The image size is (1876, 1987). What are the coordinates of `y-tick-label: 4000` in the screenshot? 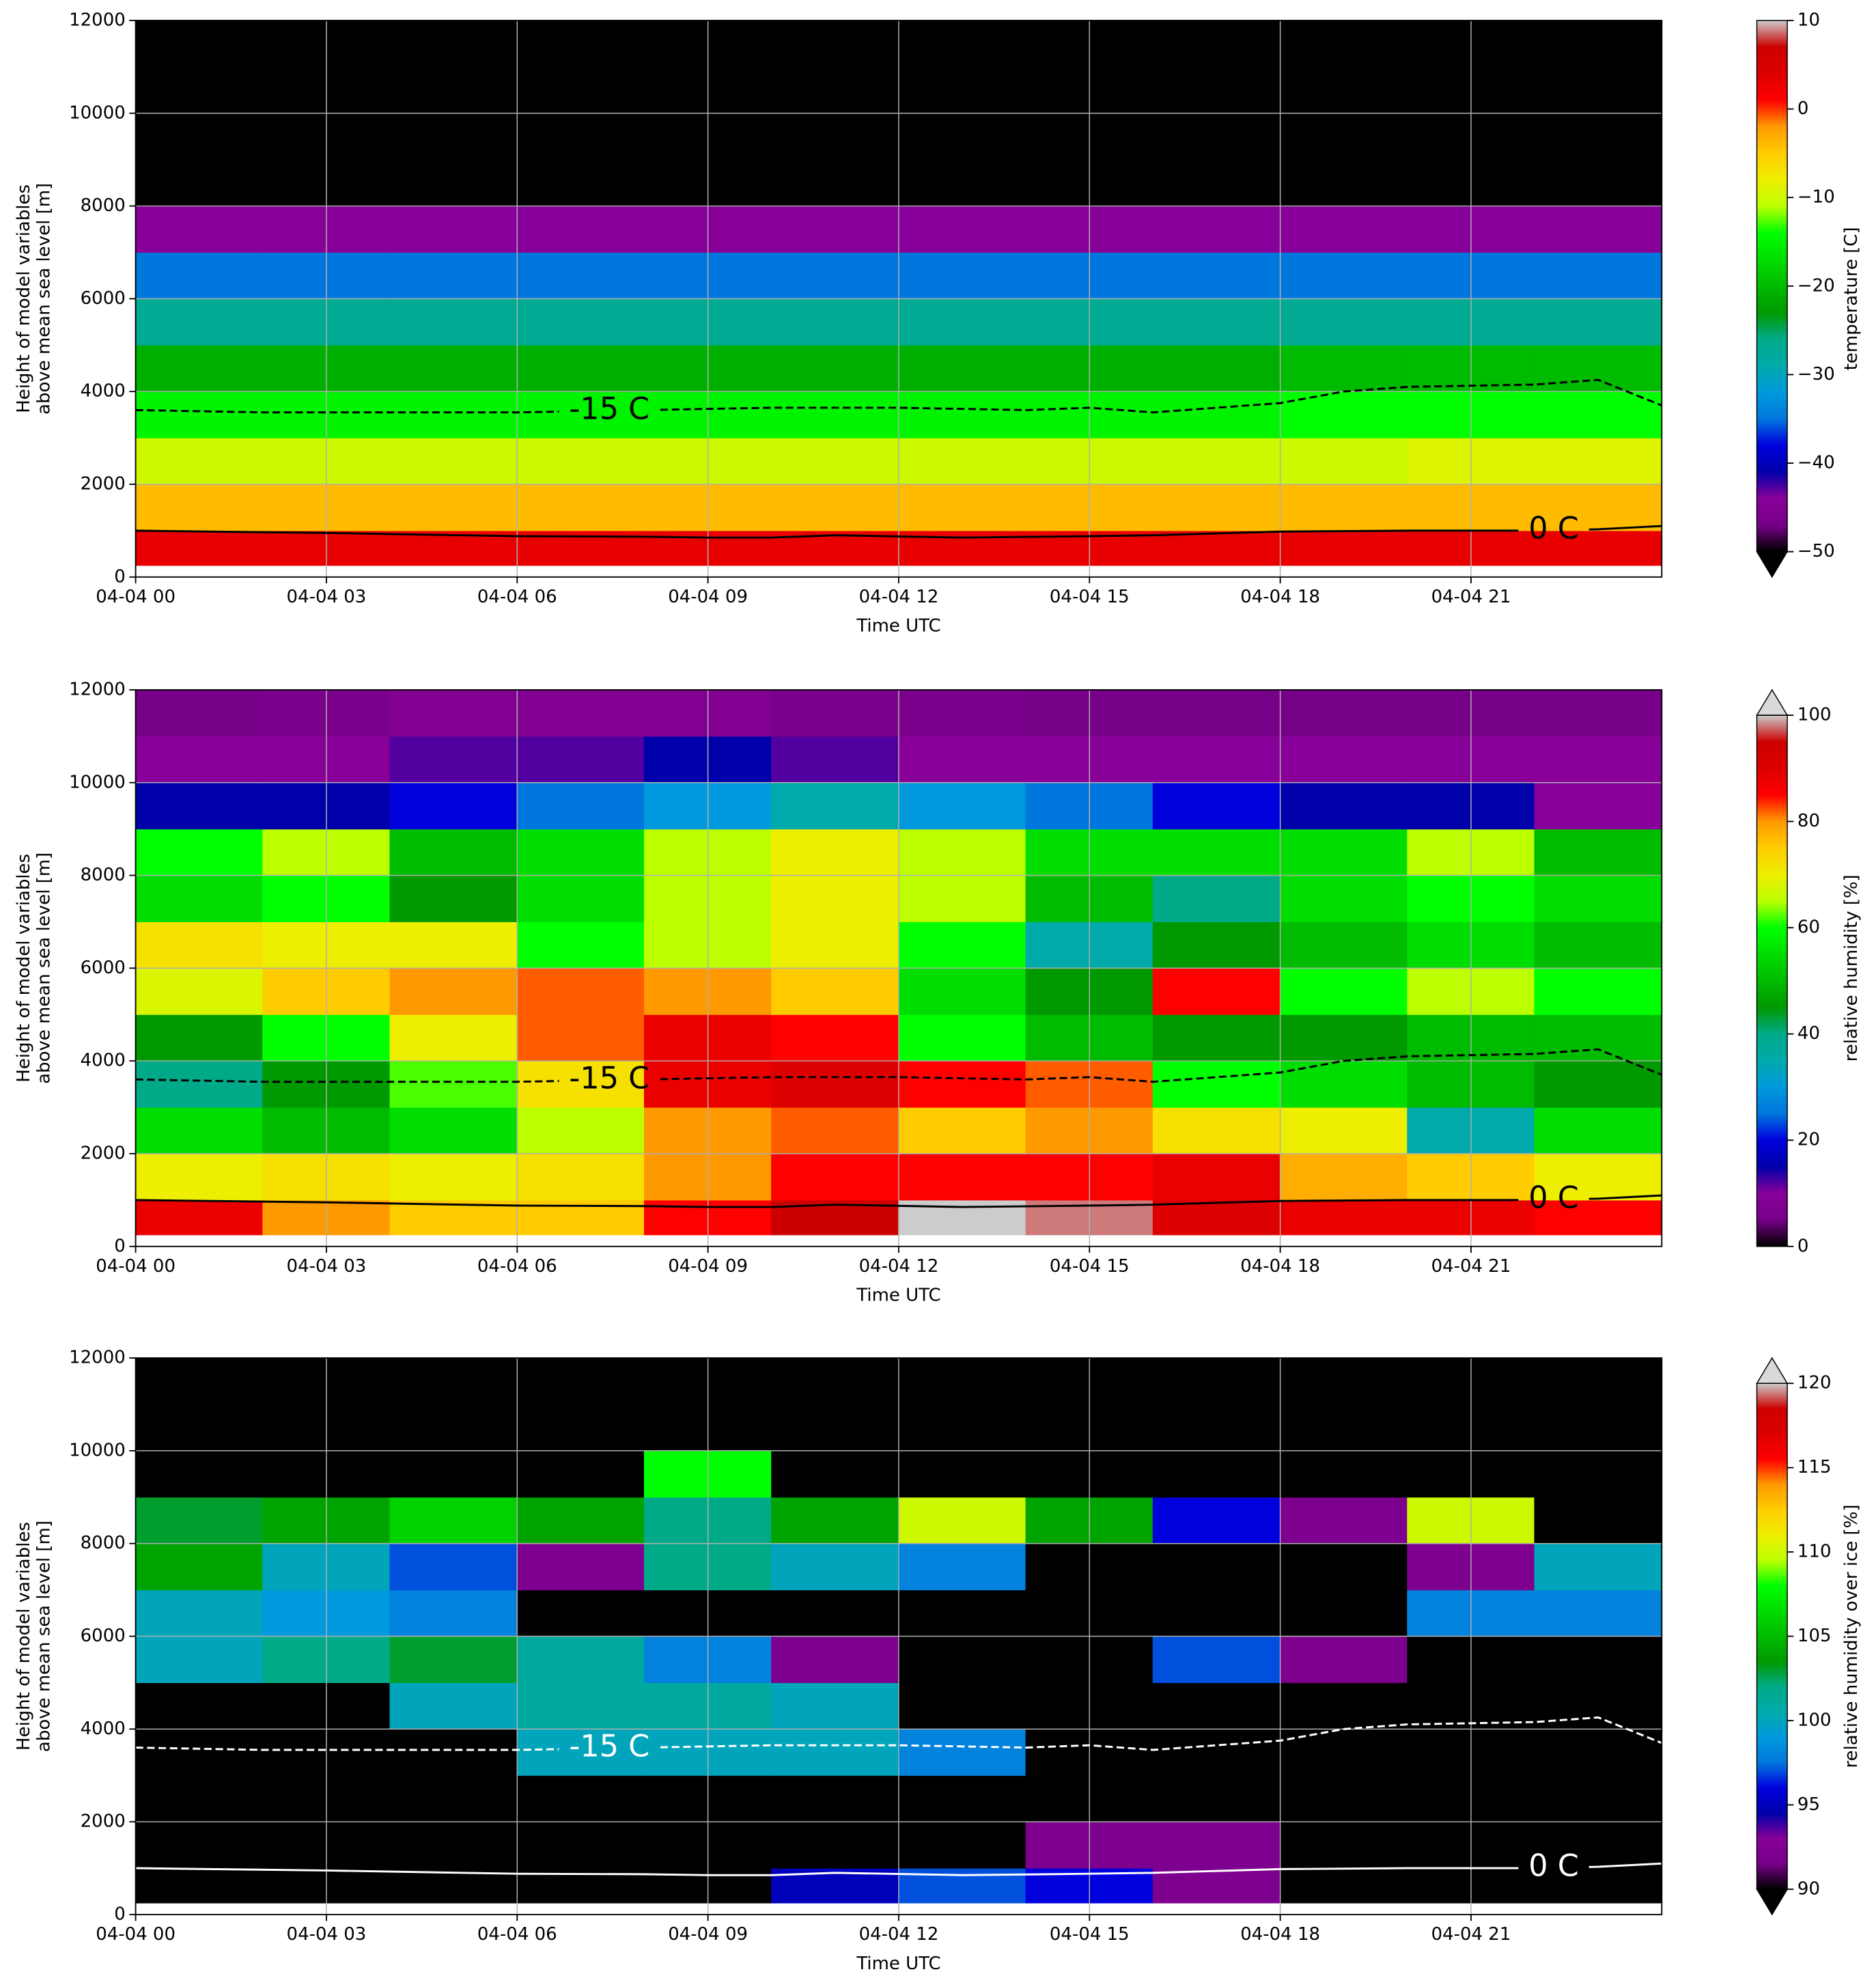 It's located at (103, 392).